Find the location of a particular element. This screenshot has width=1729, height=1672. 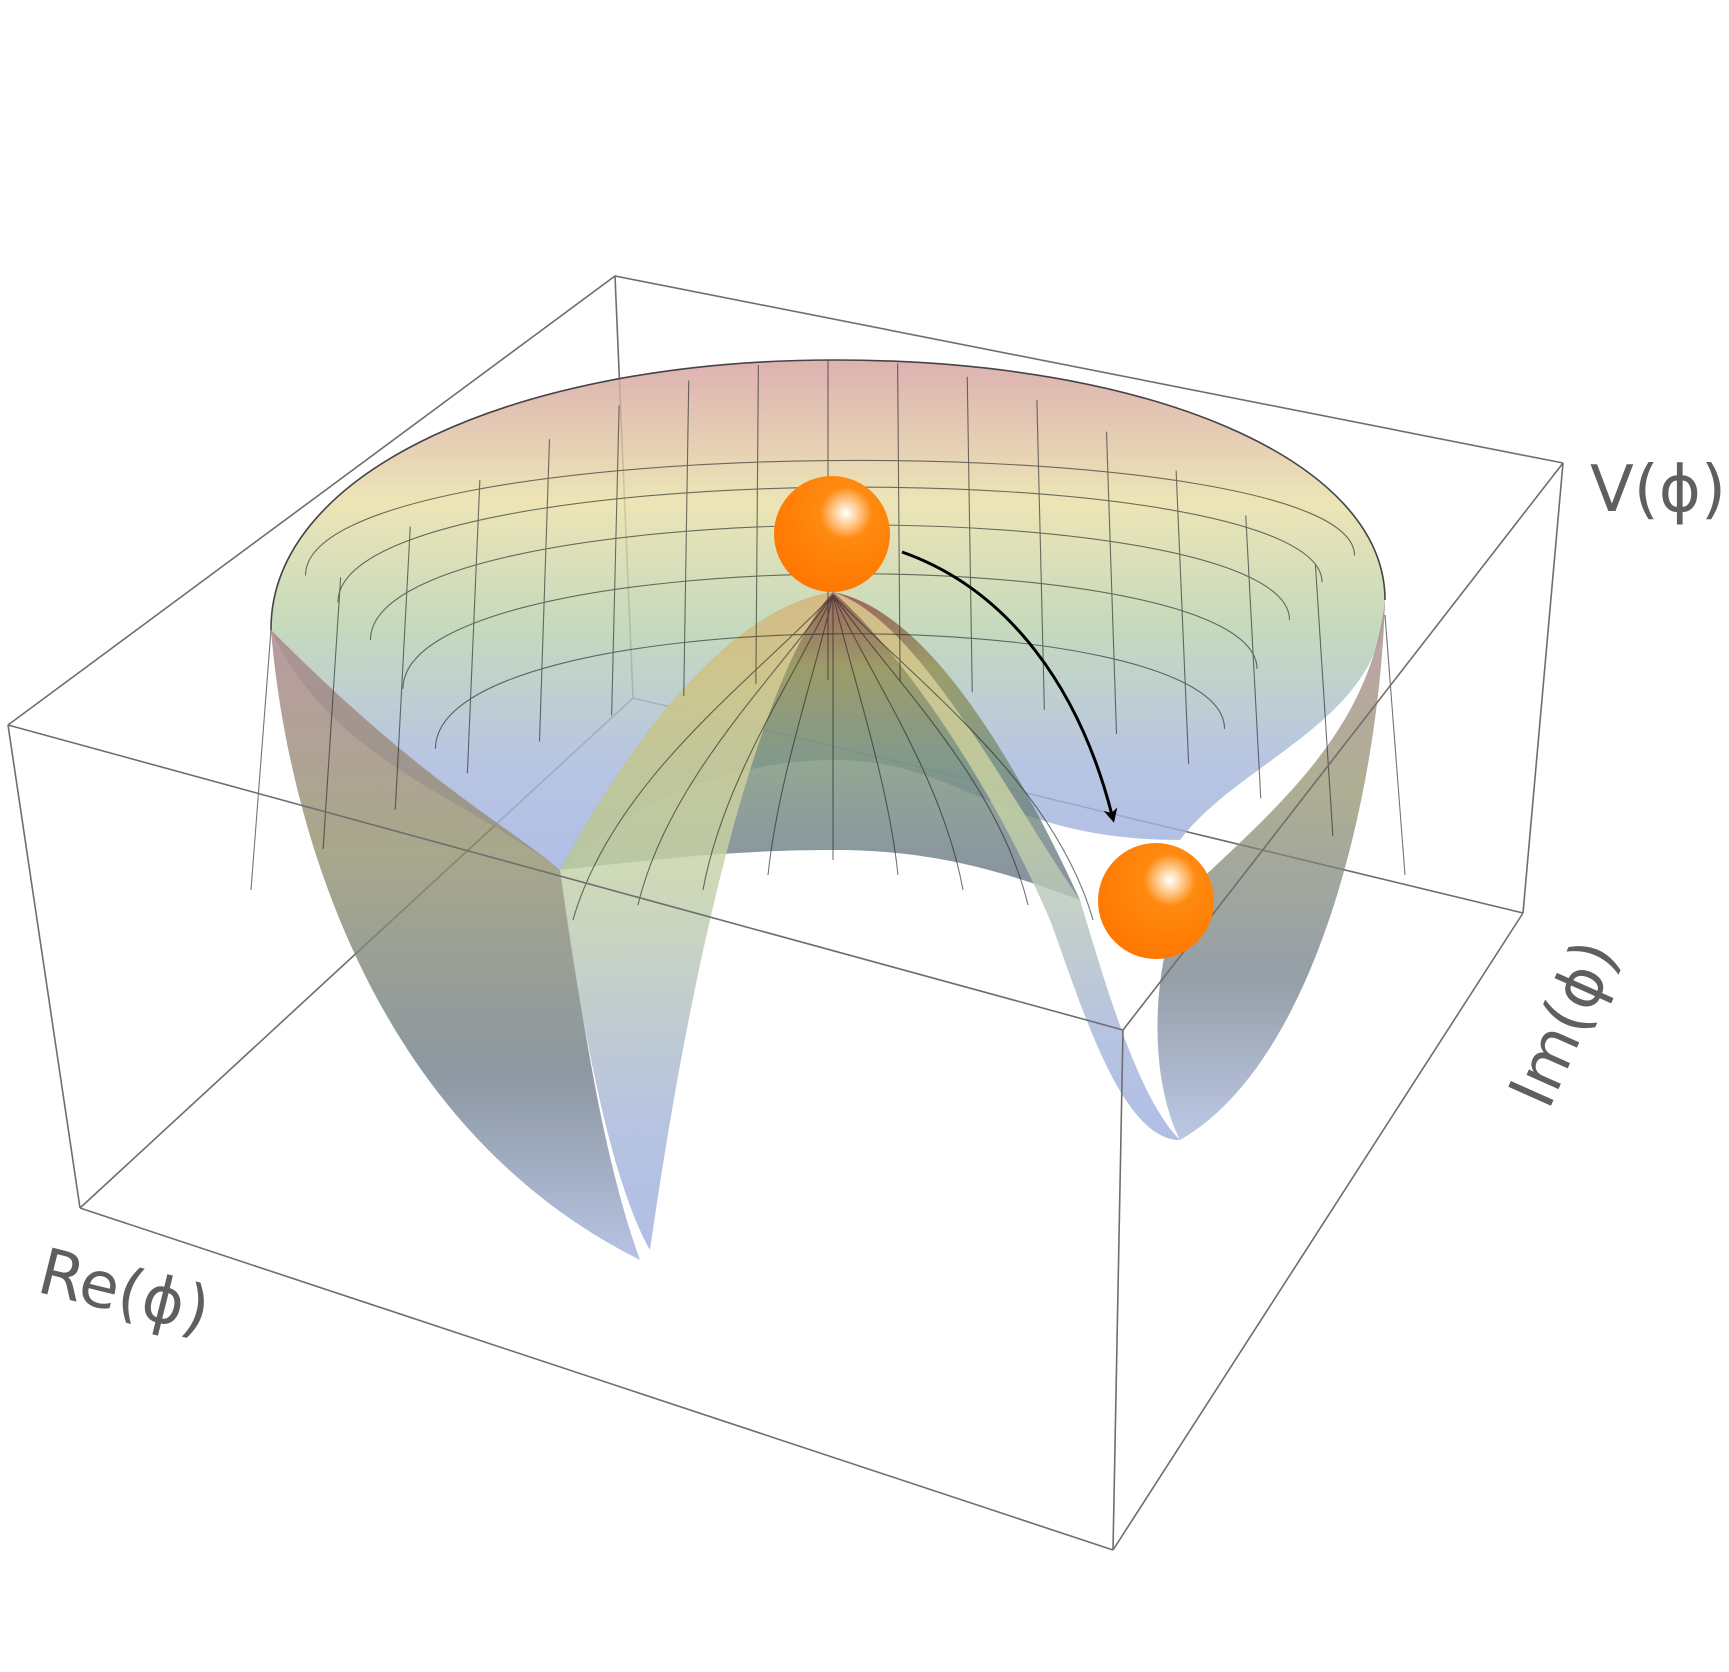

cut-face-right is located at coordinates (1006, 866).